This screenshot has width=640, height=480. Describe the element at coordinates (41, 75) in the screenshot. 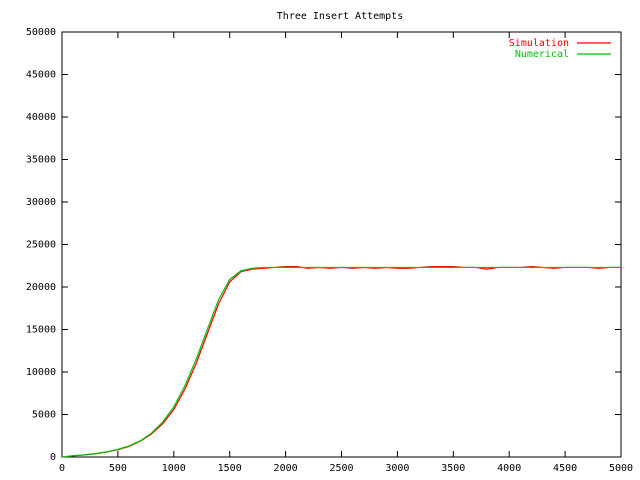

I see `y-tick-label: 45000` at that location.